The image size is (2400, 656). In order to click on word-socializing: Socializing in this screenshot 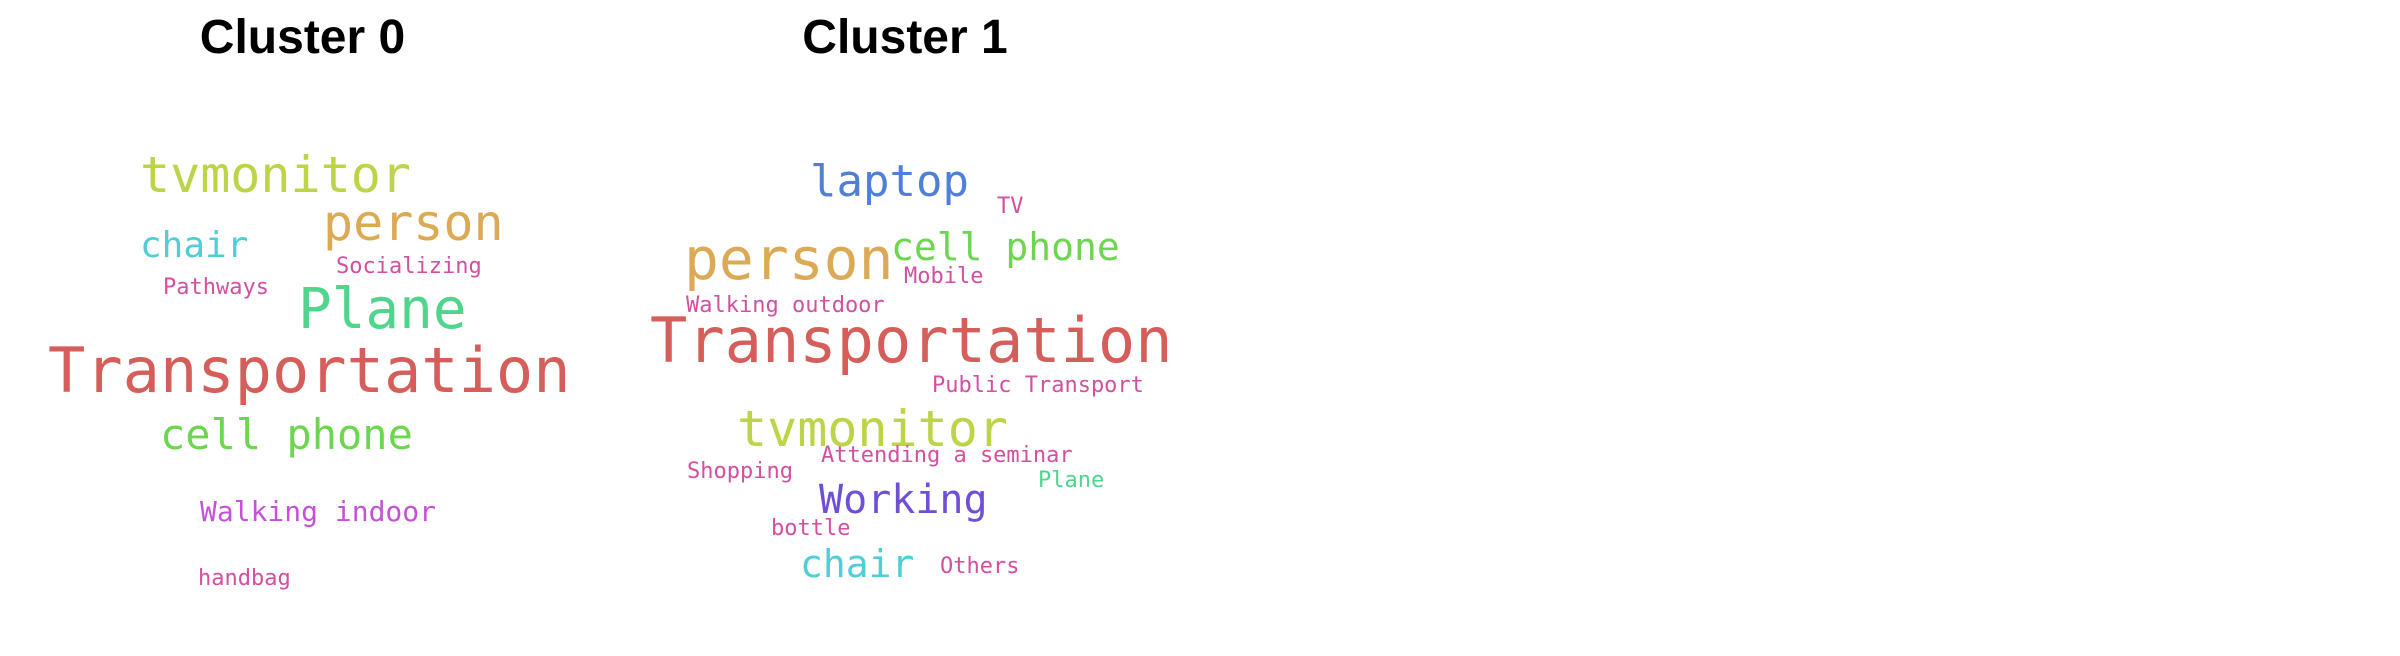, I will do `click(409, 266)`.